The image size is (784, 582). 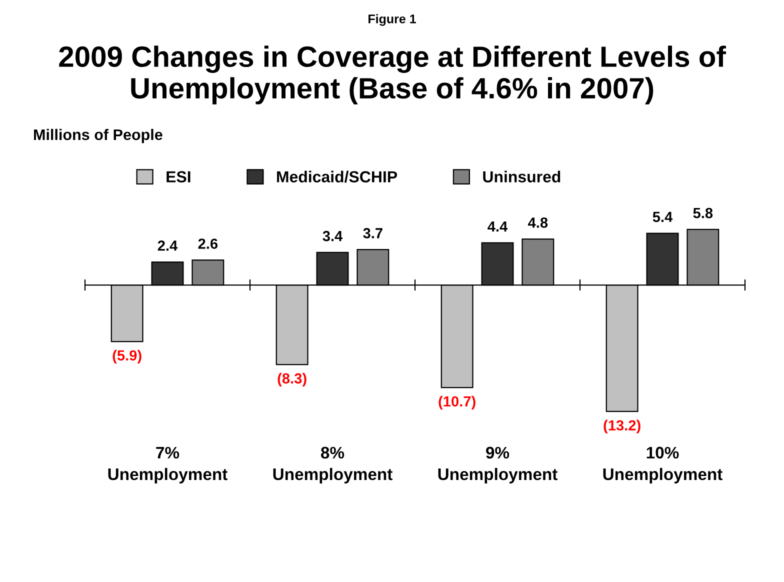 What do you see at coordinates (332, 465) in the screenshot?
I see `x-tick-label: 8% Unemployment` at bounding box center [332, 465].